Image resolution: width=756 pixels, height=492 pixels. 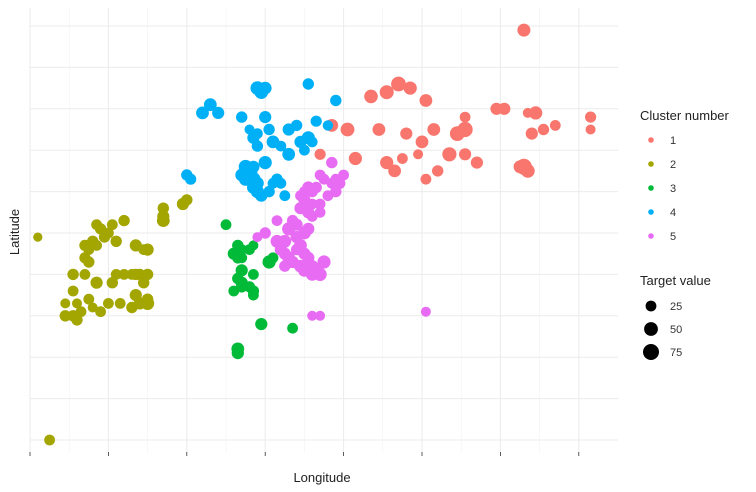 What do you see at coordinates (685, 115) in the screenshot?
I see `legend-color-title: Cluster number` at bounding box center [685, 115].